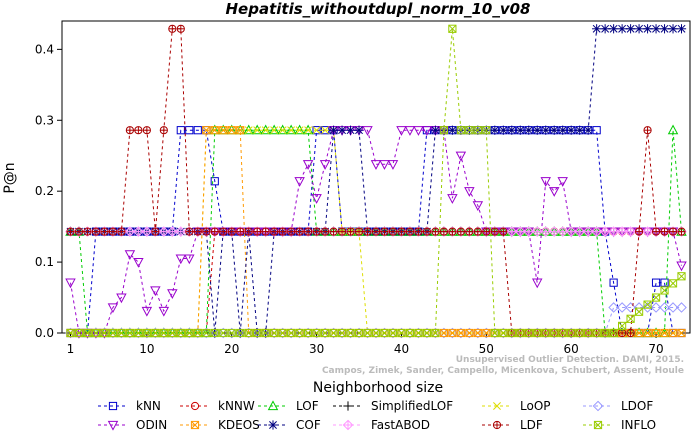 The height and width of the screenshot is (434, 694). Describe the element at coordinates (673, 129) in the screenshot. I see `data-point-lof` at that location.